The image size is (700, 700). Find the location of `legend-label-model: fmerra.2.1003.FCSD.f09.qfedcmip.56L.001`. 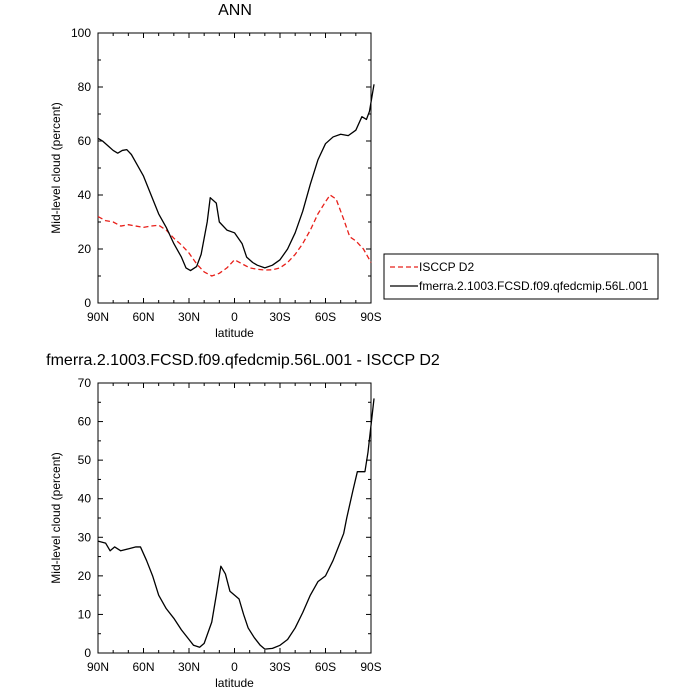

legend-label-model: fmerra.2.1003.FCSD.f09.qfedcmip.56L.001 is located at coordinates (534, 286).